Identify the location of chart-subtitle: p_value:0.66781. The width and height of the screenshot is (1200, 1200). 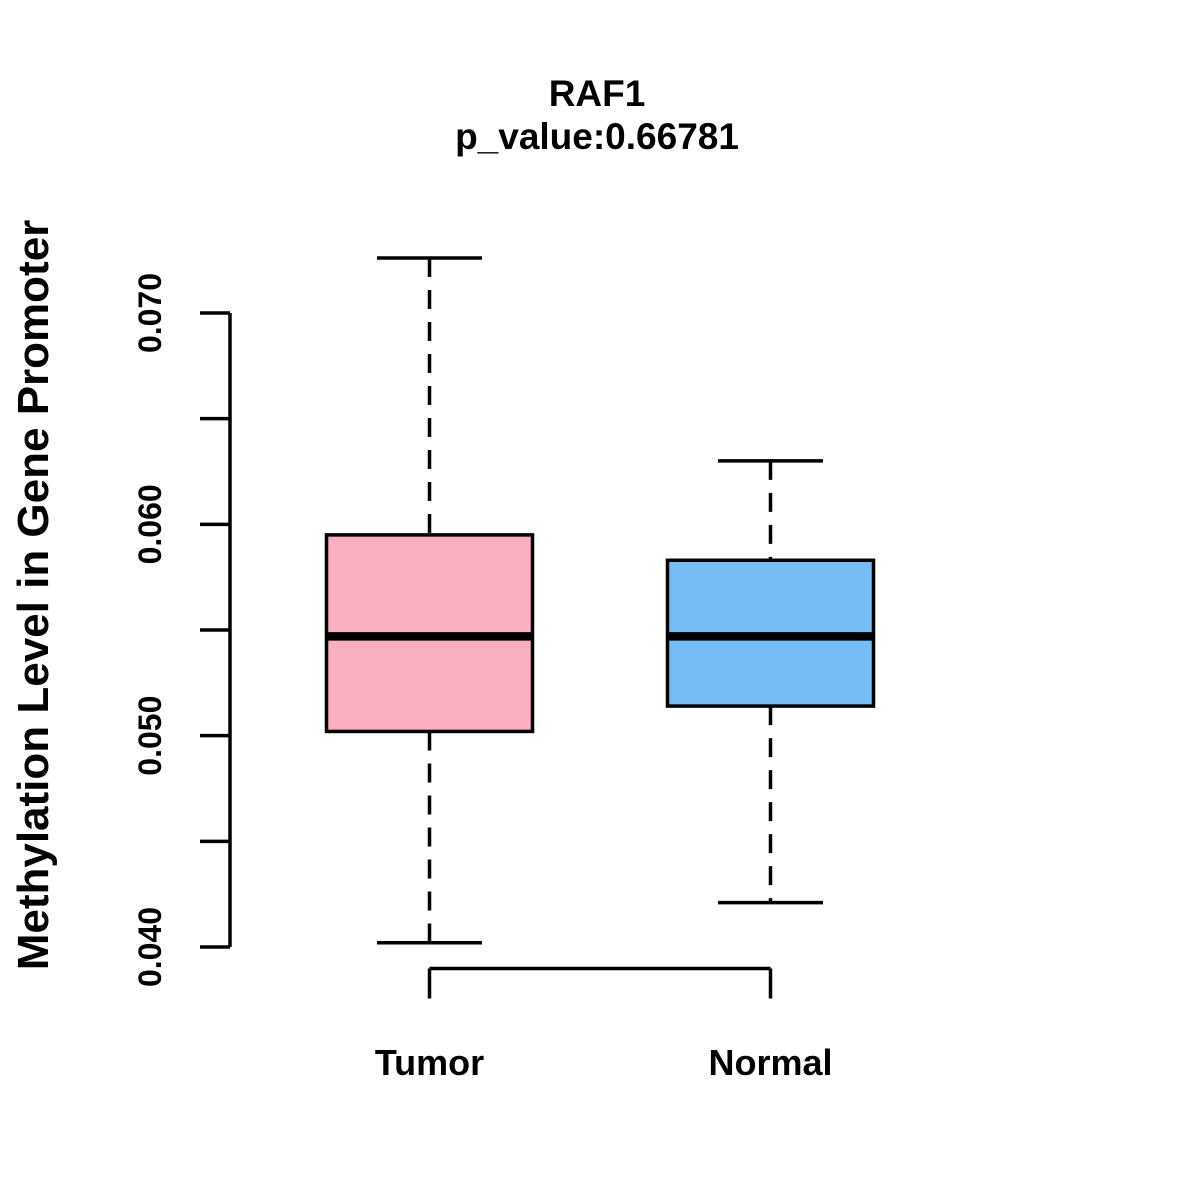
(597, 136).